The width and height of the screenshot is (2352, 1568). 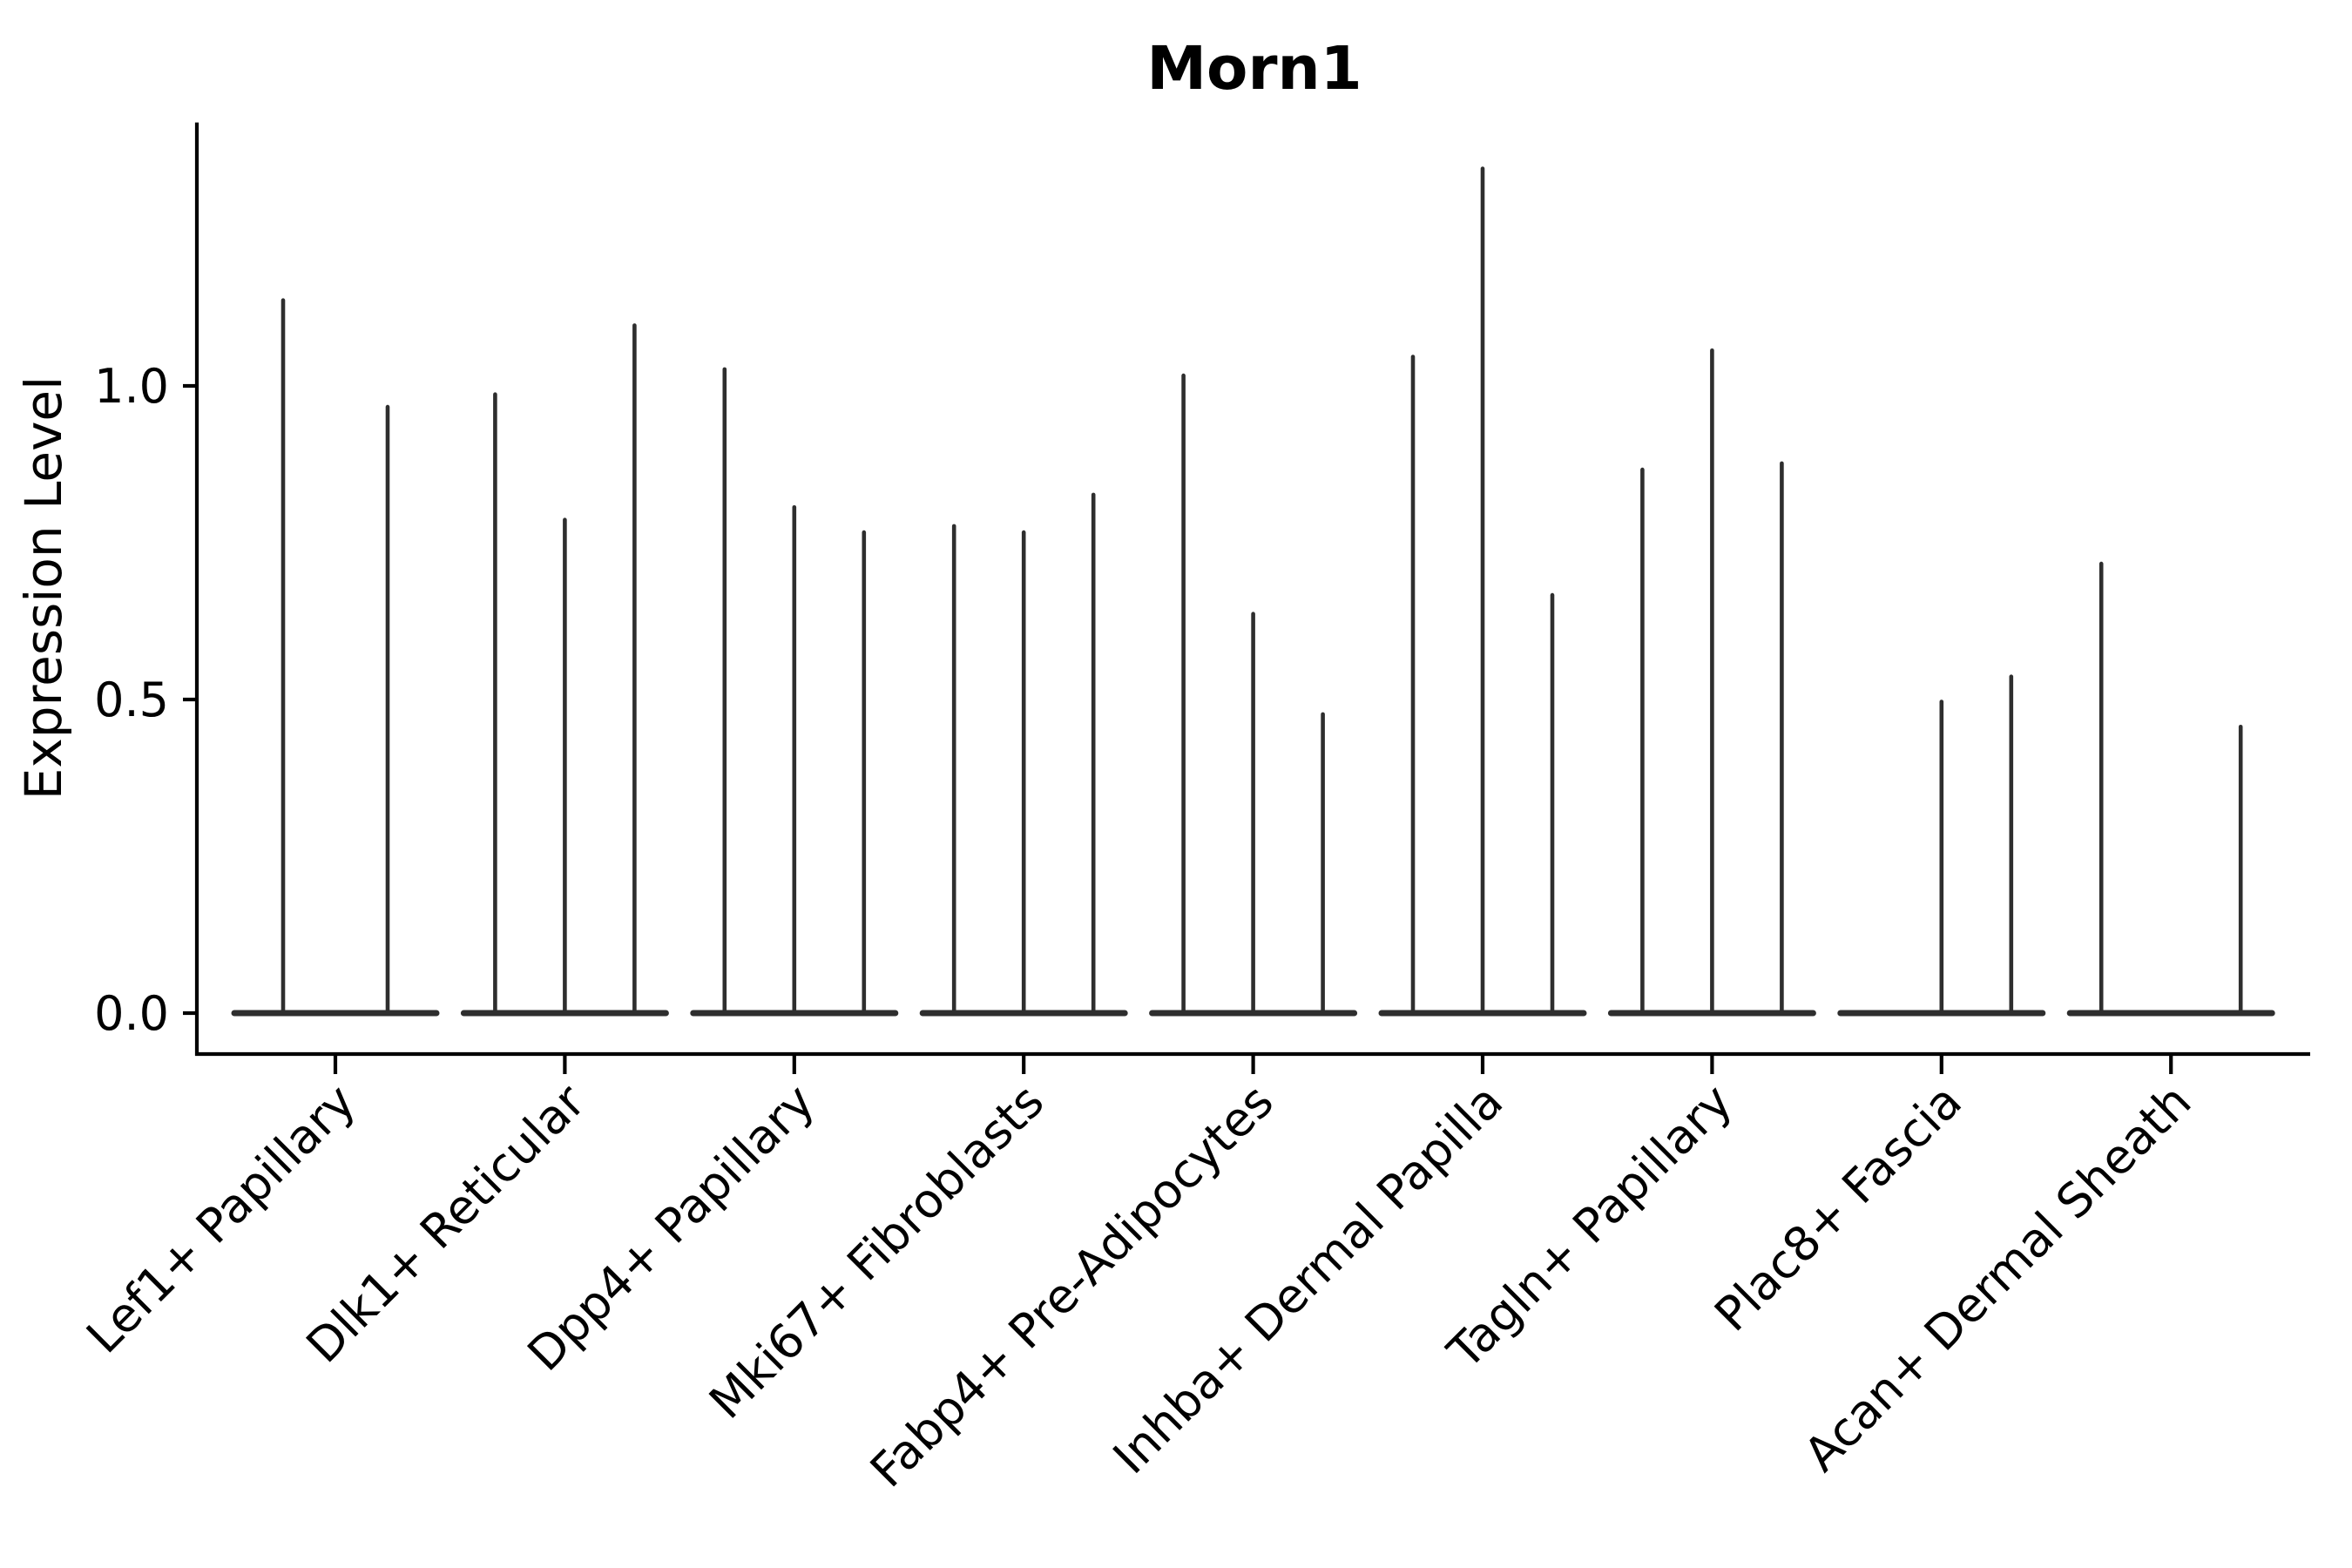 What do you see at coordinates (1997, 1278) in the screenshot?
I see `x-tick-label: Acan+ Dermal Sheath` at bounding box center [1997, 1278].